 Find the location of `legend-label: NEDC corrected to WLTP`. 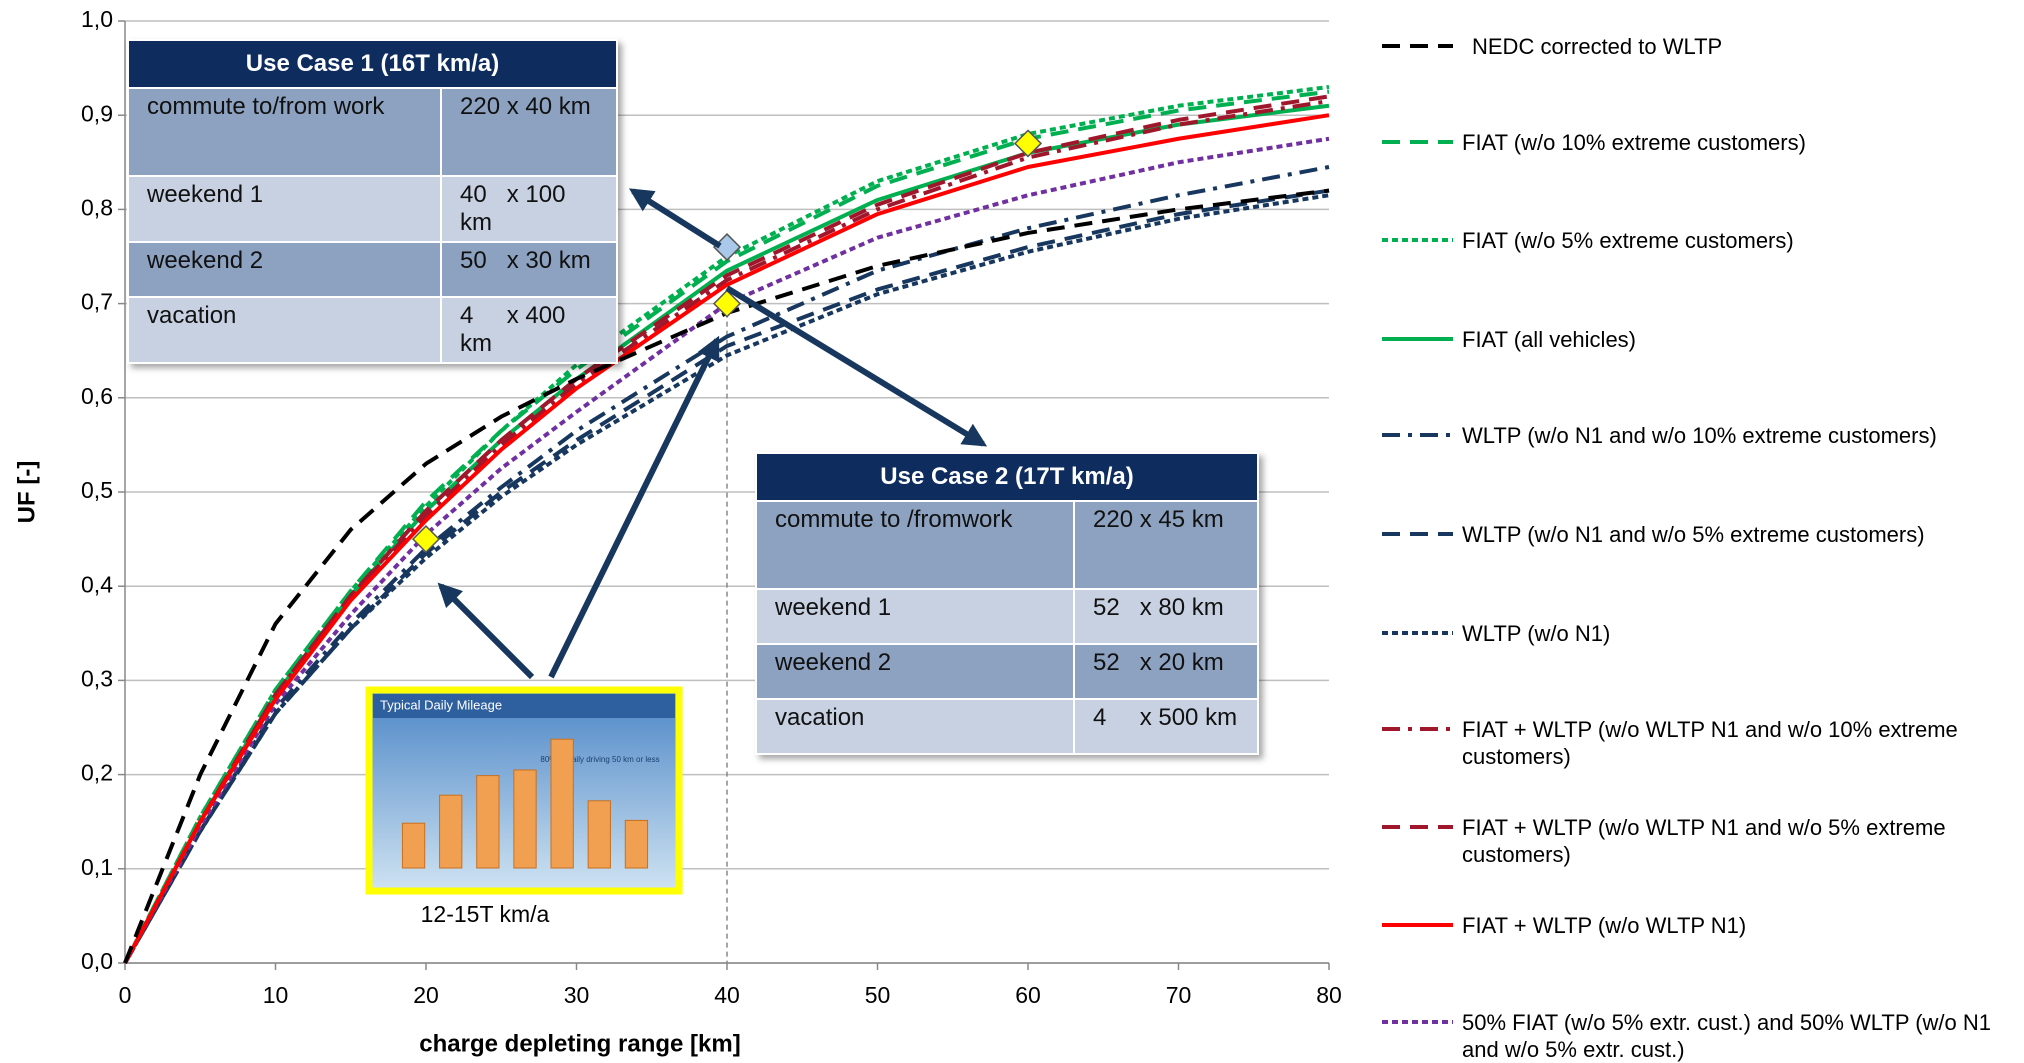

legend-label: NEDC corrected to WLTP is located at coordinates (1597, 46).